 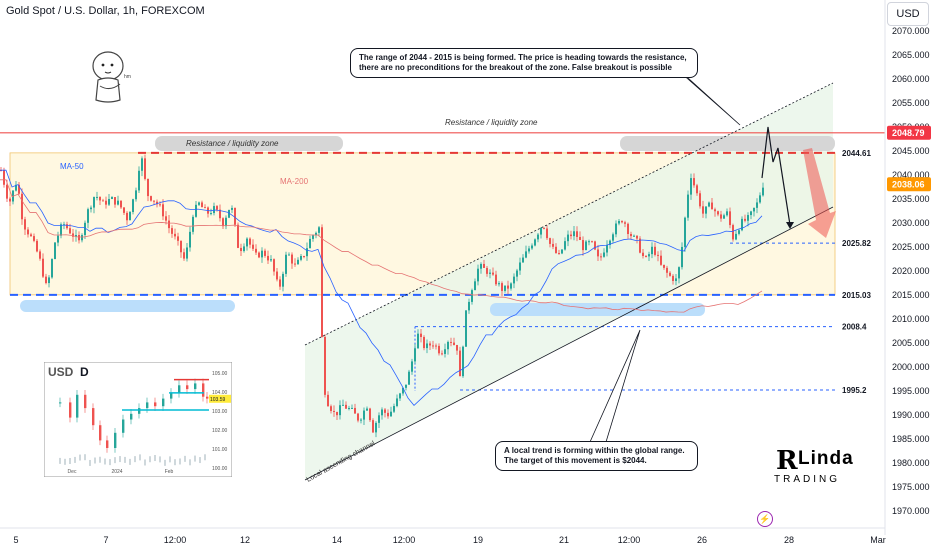 What do you see at coordinates (817, 467) in the screenshot?
I see `linda-trading-logo: R Linda TRADING` at bounding box center [817, 467].